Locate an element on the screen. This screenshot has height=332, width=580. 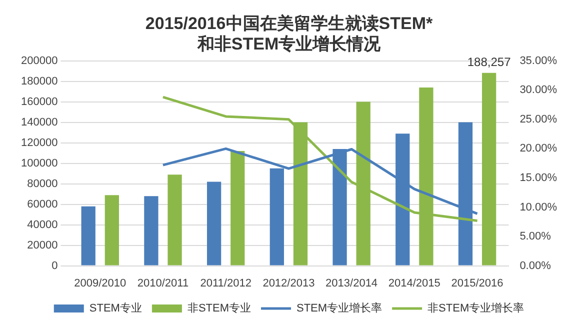
y-tick-label: 200000 is located at coordinates (39, 60).